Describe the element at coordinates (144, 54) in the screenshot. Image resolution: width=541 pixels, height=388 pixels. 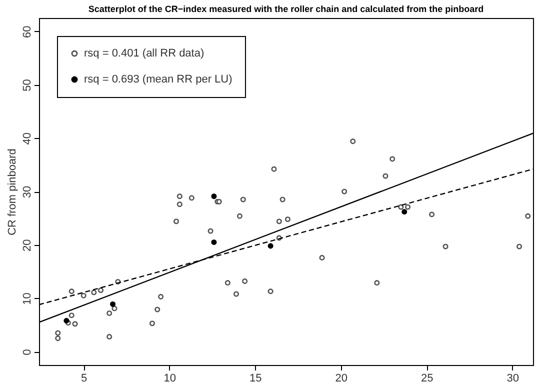
I see `legend-label: rsq = 0.401 (all RR data)` at that location.